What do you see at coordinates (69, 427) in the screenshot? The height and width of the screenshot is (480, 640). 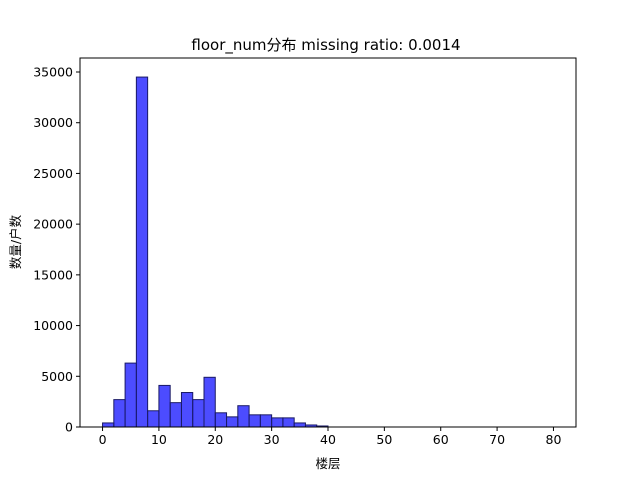 I see `y-tick-label: 0` at bounding box center [69, 427].